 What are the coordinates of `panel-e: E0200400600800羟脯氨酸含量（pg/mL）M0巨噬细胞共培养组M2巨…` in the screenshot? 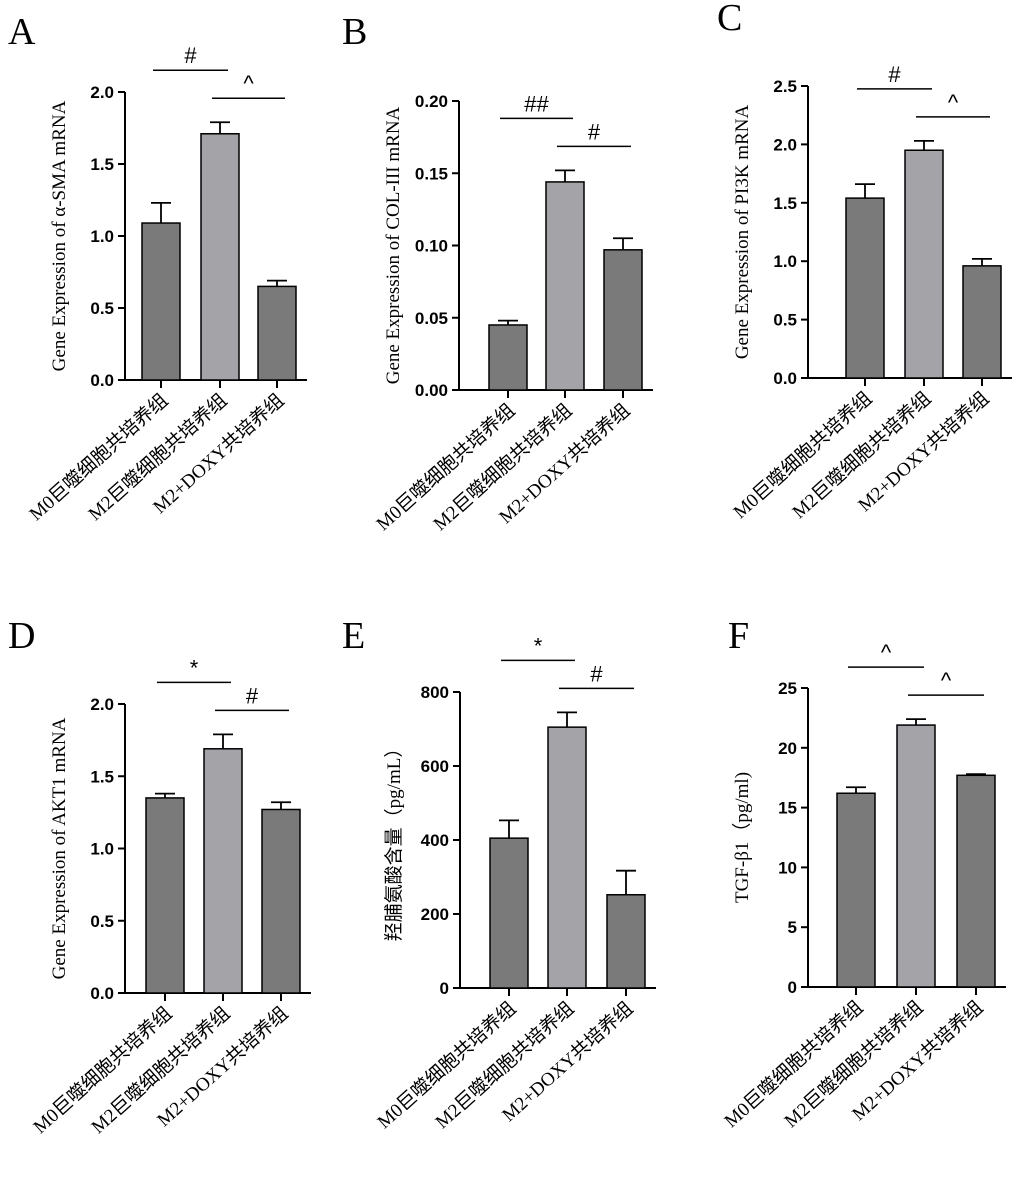 It's located at (499, 874).